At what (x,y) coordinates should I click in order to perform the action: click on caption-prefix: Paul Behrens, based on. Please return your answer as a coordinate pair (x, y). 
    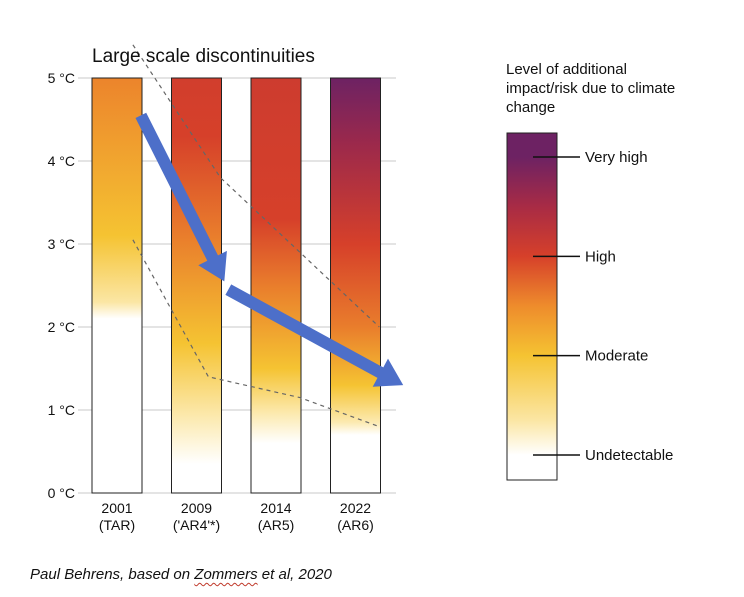
    Looking at the image, I should click on (112, 574).